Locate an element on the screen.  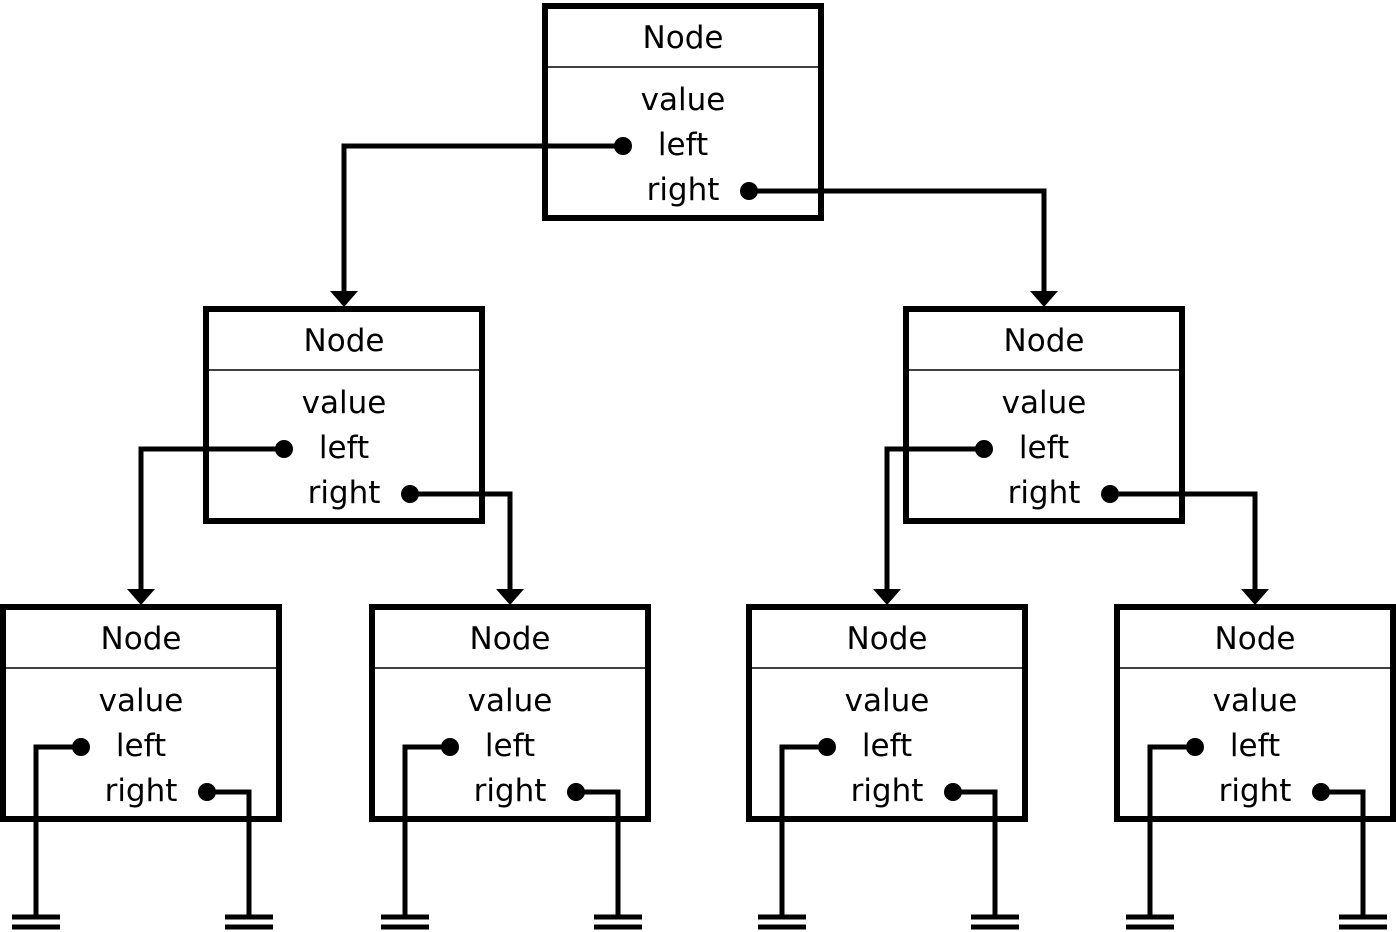
node-right-child: Node value left right is located at coordinates (1044, 415).